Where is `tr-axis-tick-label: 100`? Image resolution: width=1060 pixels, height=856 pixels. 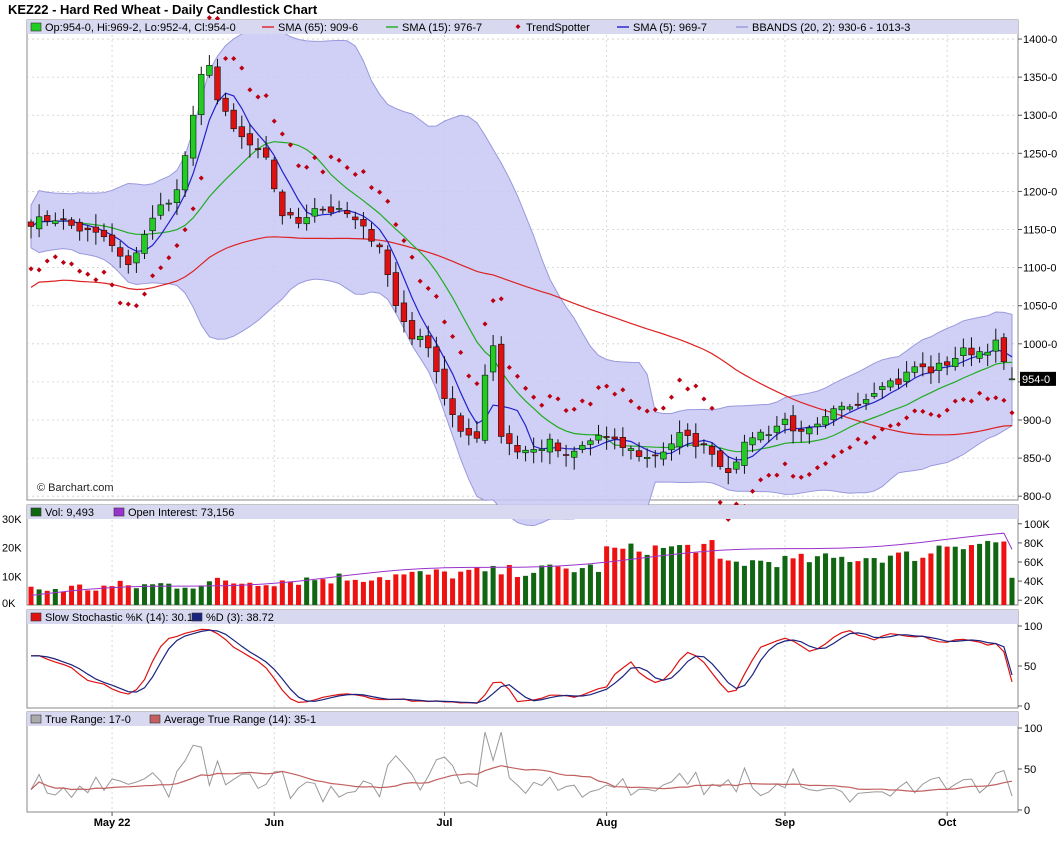
tr-axis-tick-label: 100 is located at coordinates (1033, 729).